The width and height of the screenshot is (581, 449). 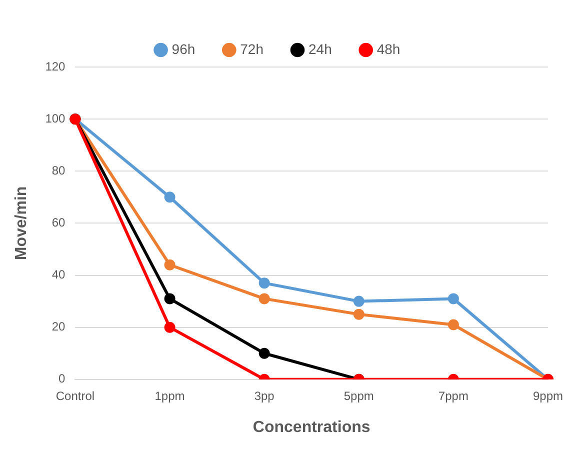 What do you see at coordinates (62, 379) in the screenshot?
I see `y-tick-label: 0` at bounding box center [62, 379].